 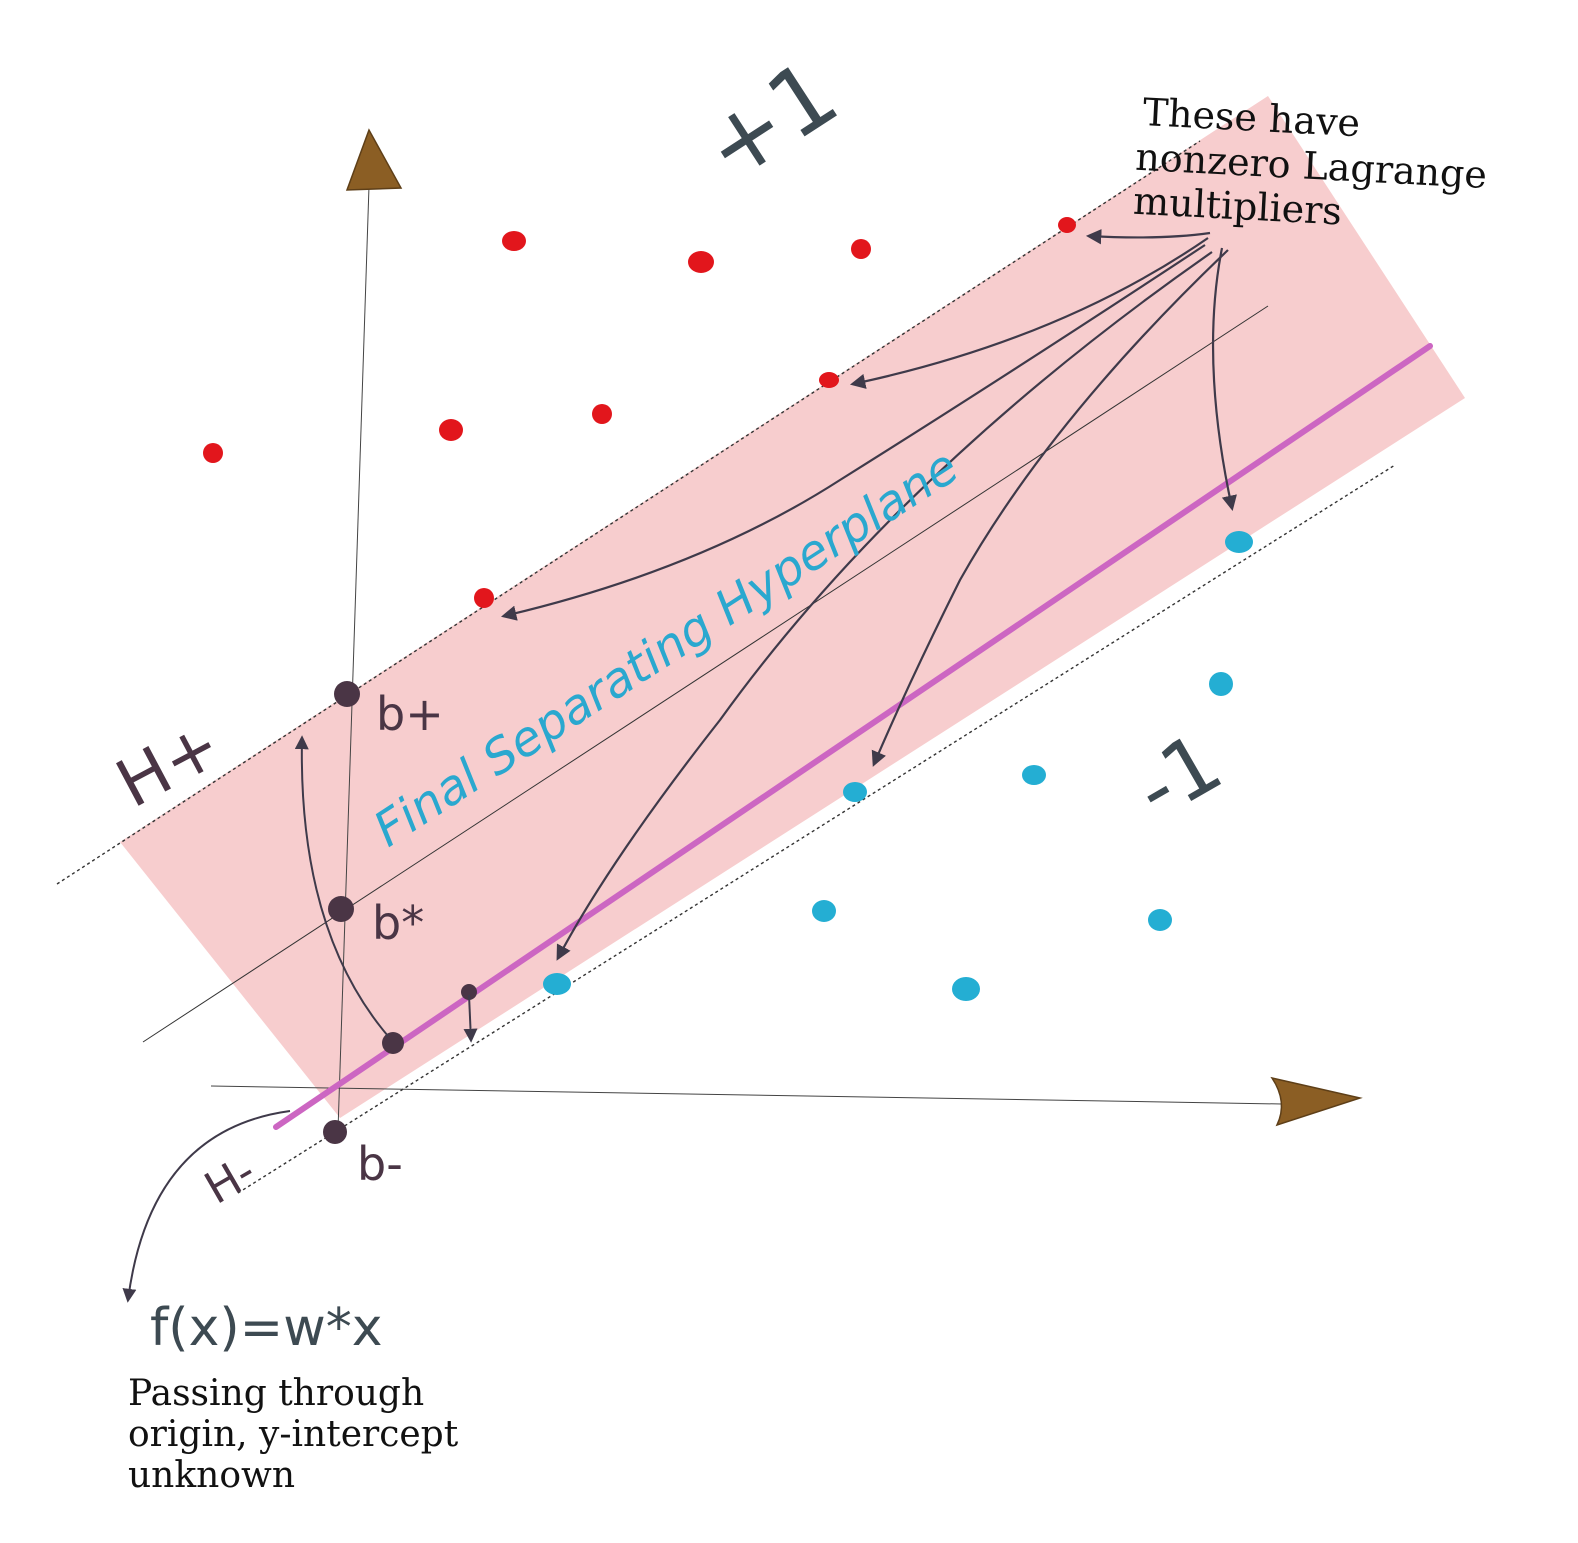 What do you see at coordinates (1316, 1101) in the screenshot?
I see `x-axis-arrowhead` at bounding box center [1316, 1101].